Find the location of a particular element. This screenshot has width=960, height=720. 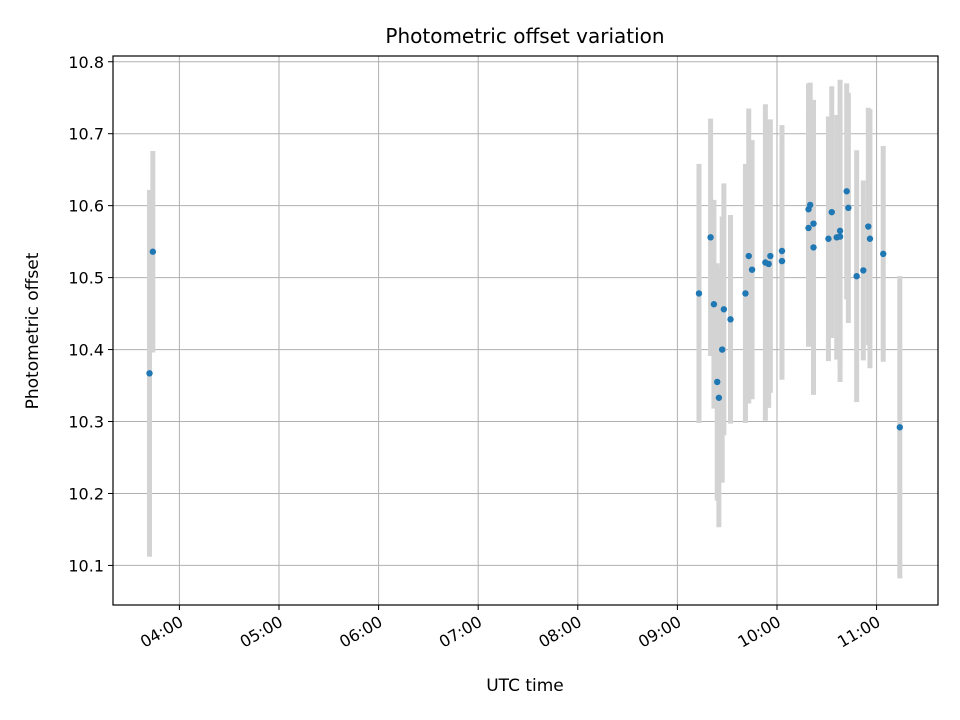

y-tick-label: 10.2 is located at coordinates (86, 493).